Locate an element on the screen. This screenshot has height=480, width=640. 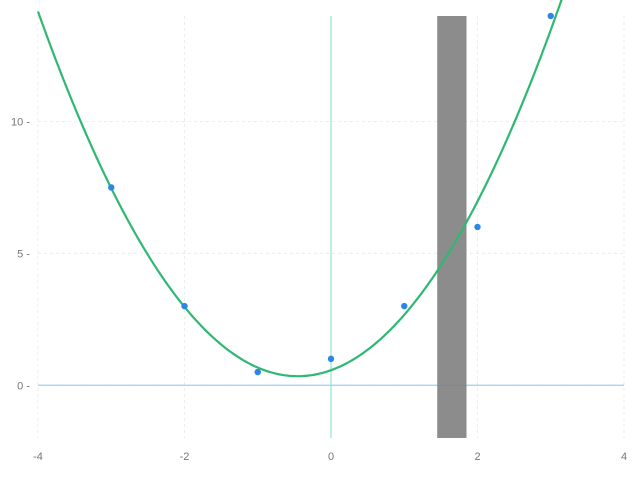
x-tick-label: 4 is located at coordinates (624, 457).